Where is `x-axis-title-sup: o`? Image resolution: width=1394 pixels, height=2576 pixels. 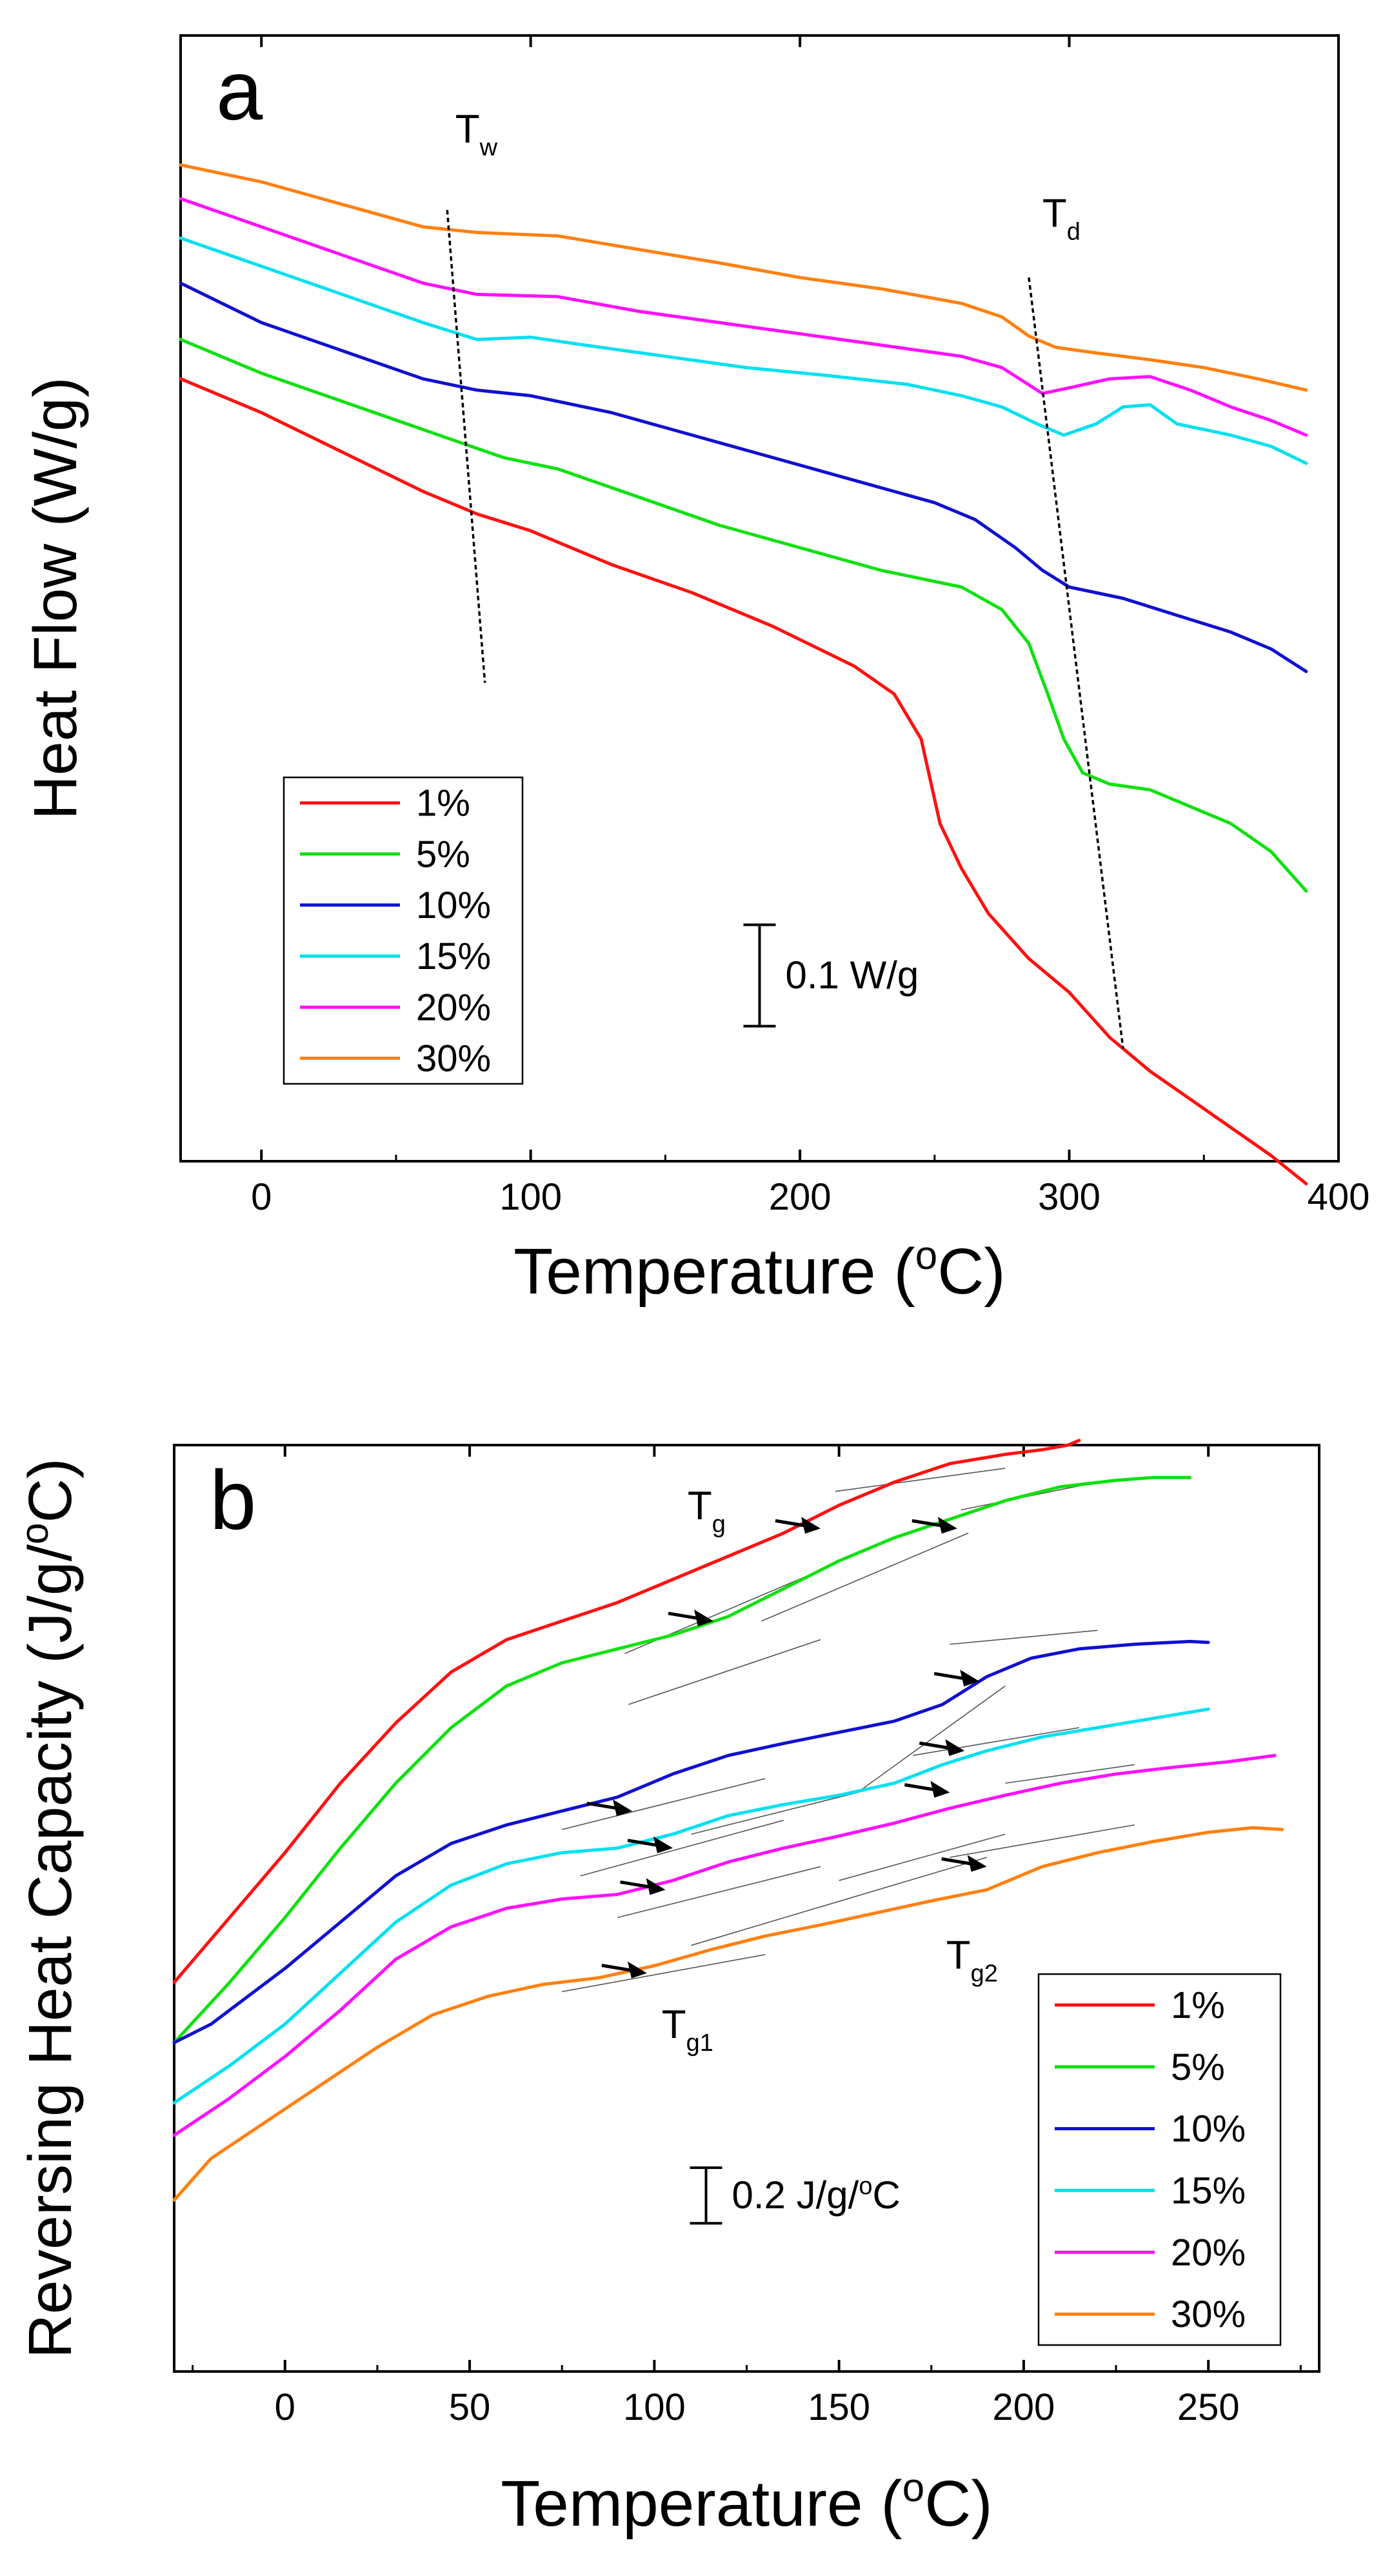
x-axis-title-sup: o is located at coordinates (913, 2488).